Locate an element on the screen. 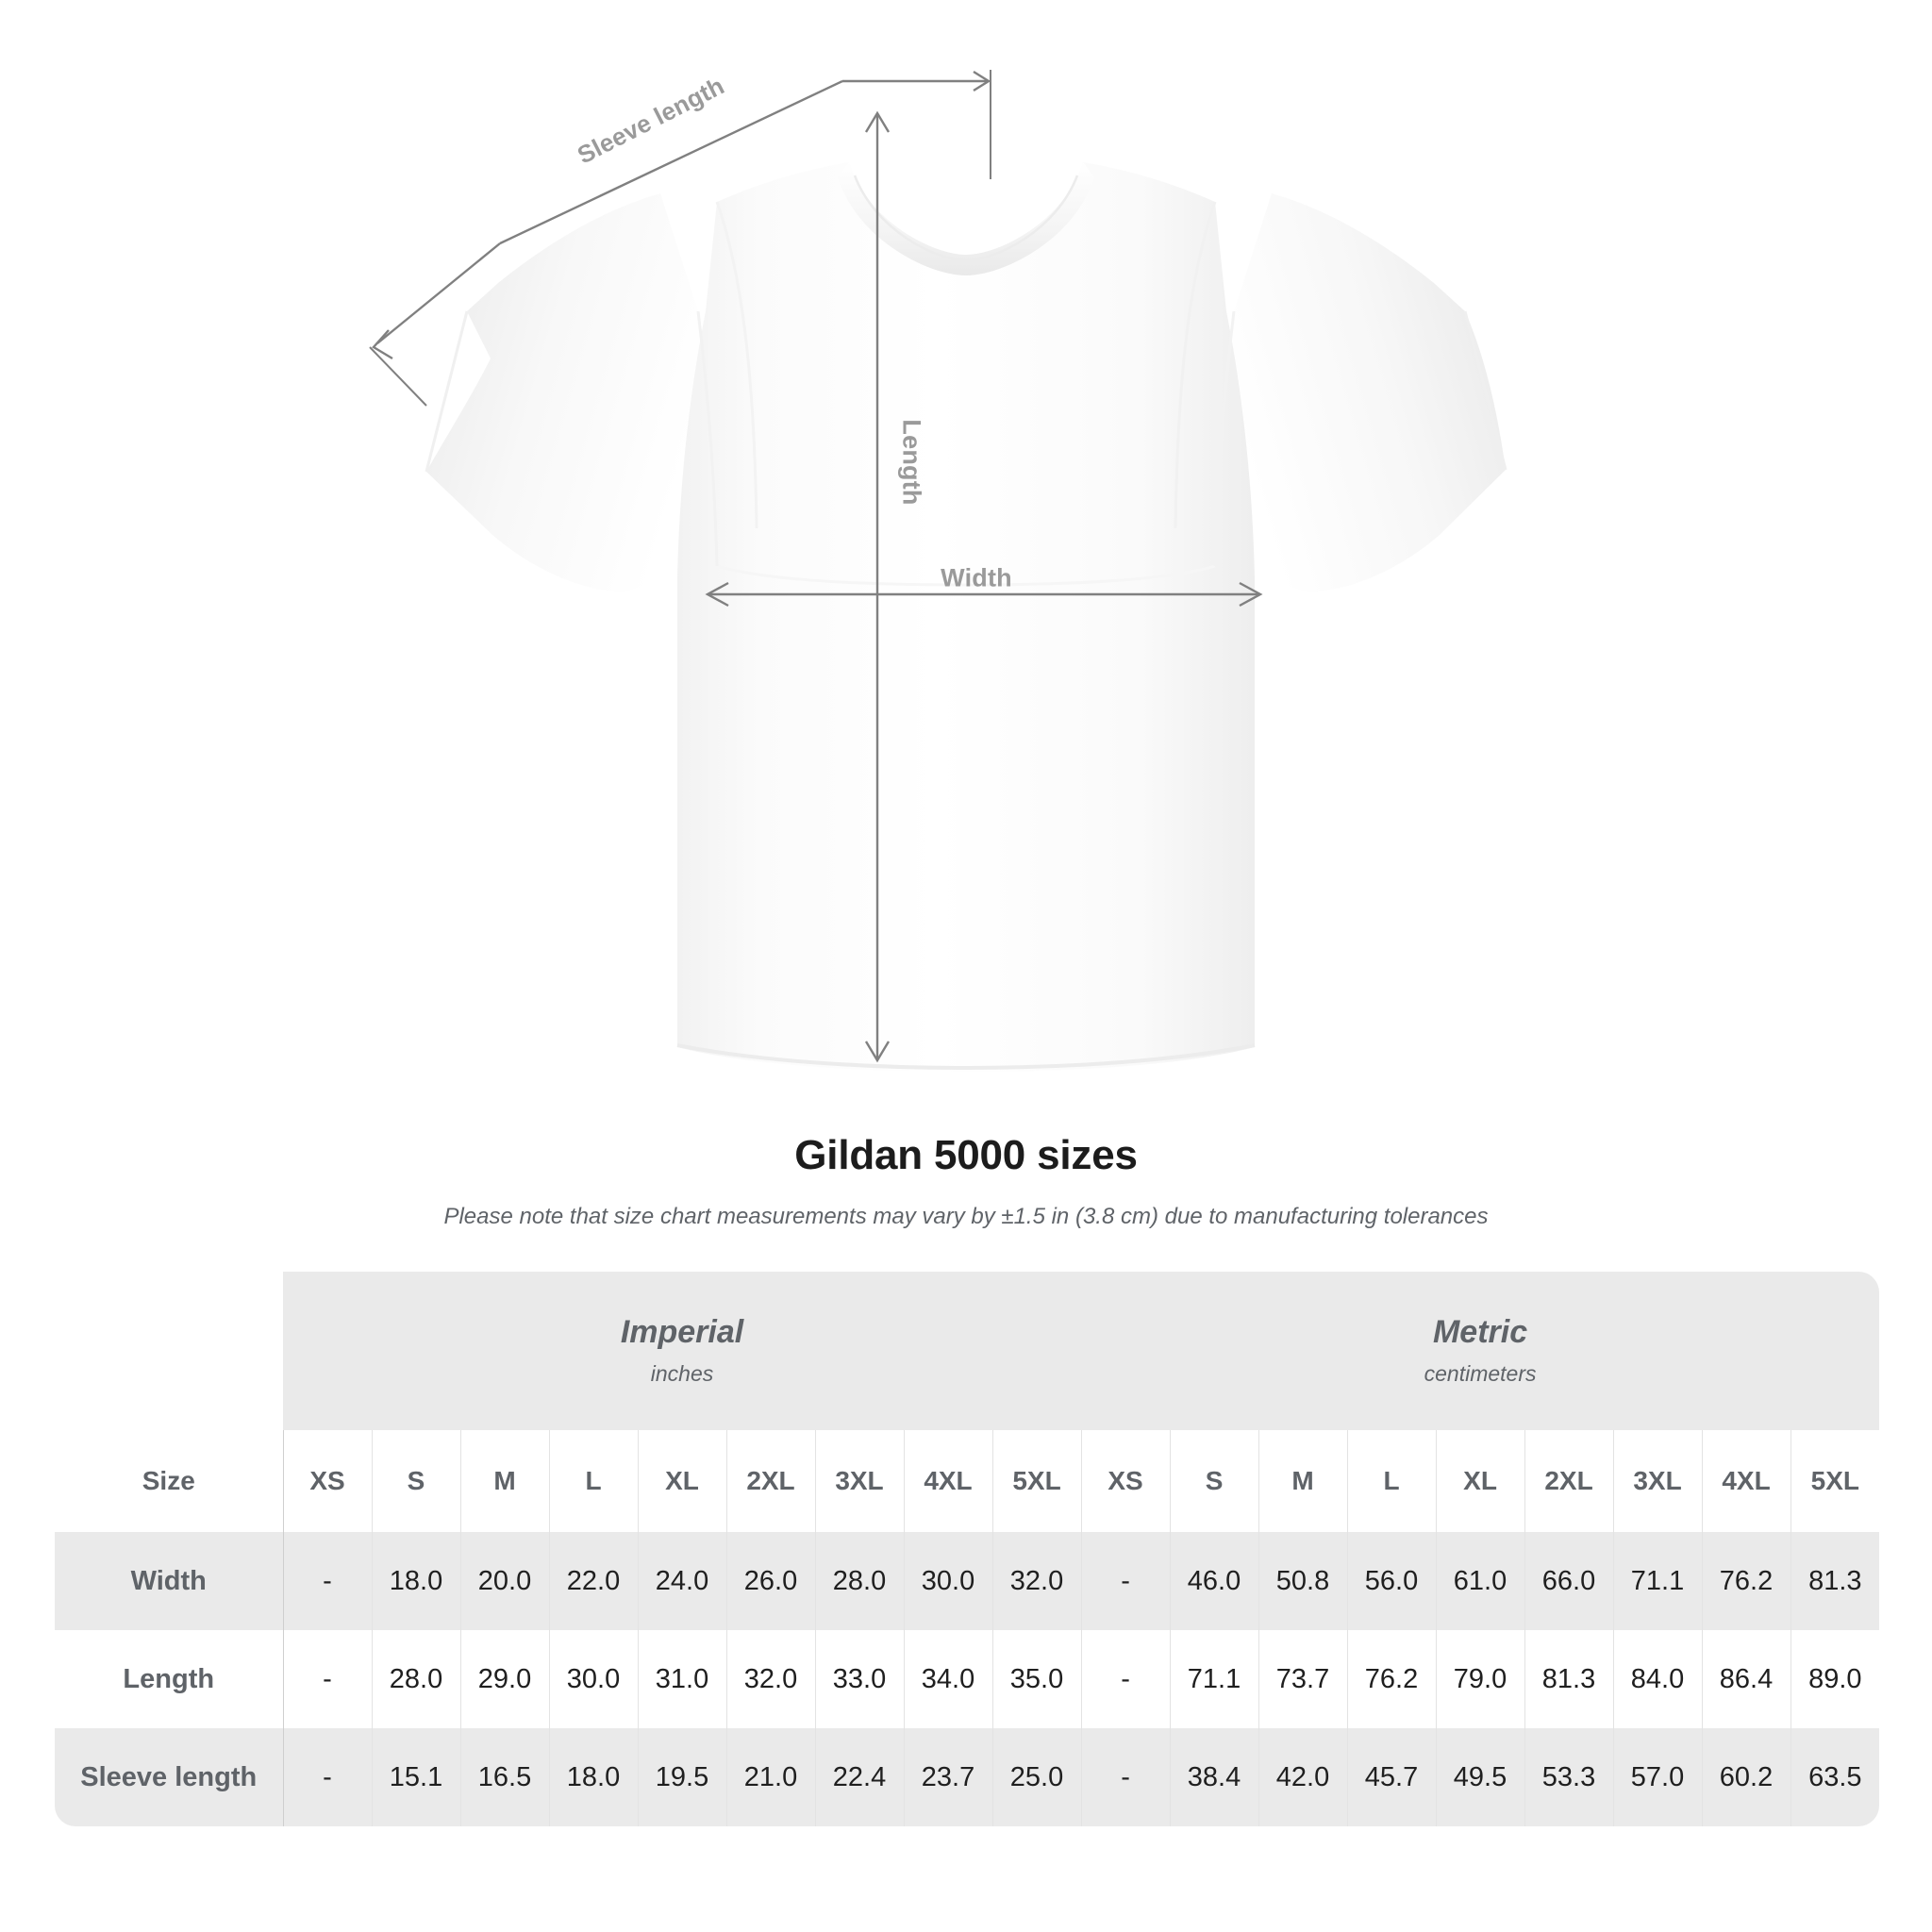 This screenshot has width=1932, height=1932. col-header-imperial-3xl: 3XL is located at coordinates (860, 1481).